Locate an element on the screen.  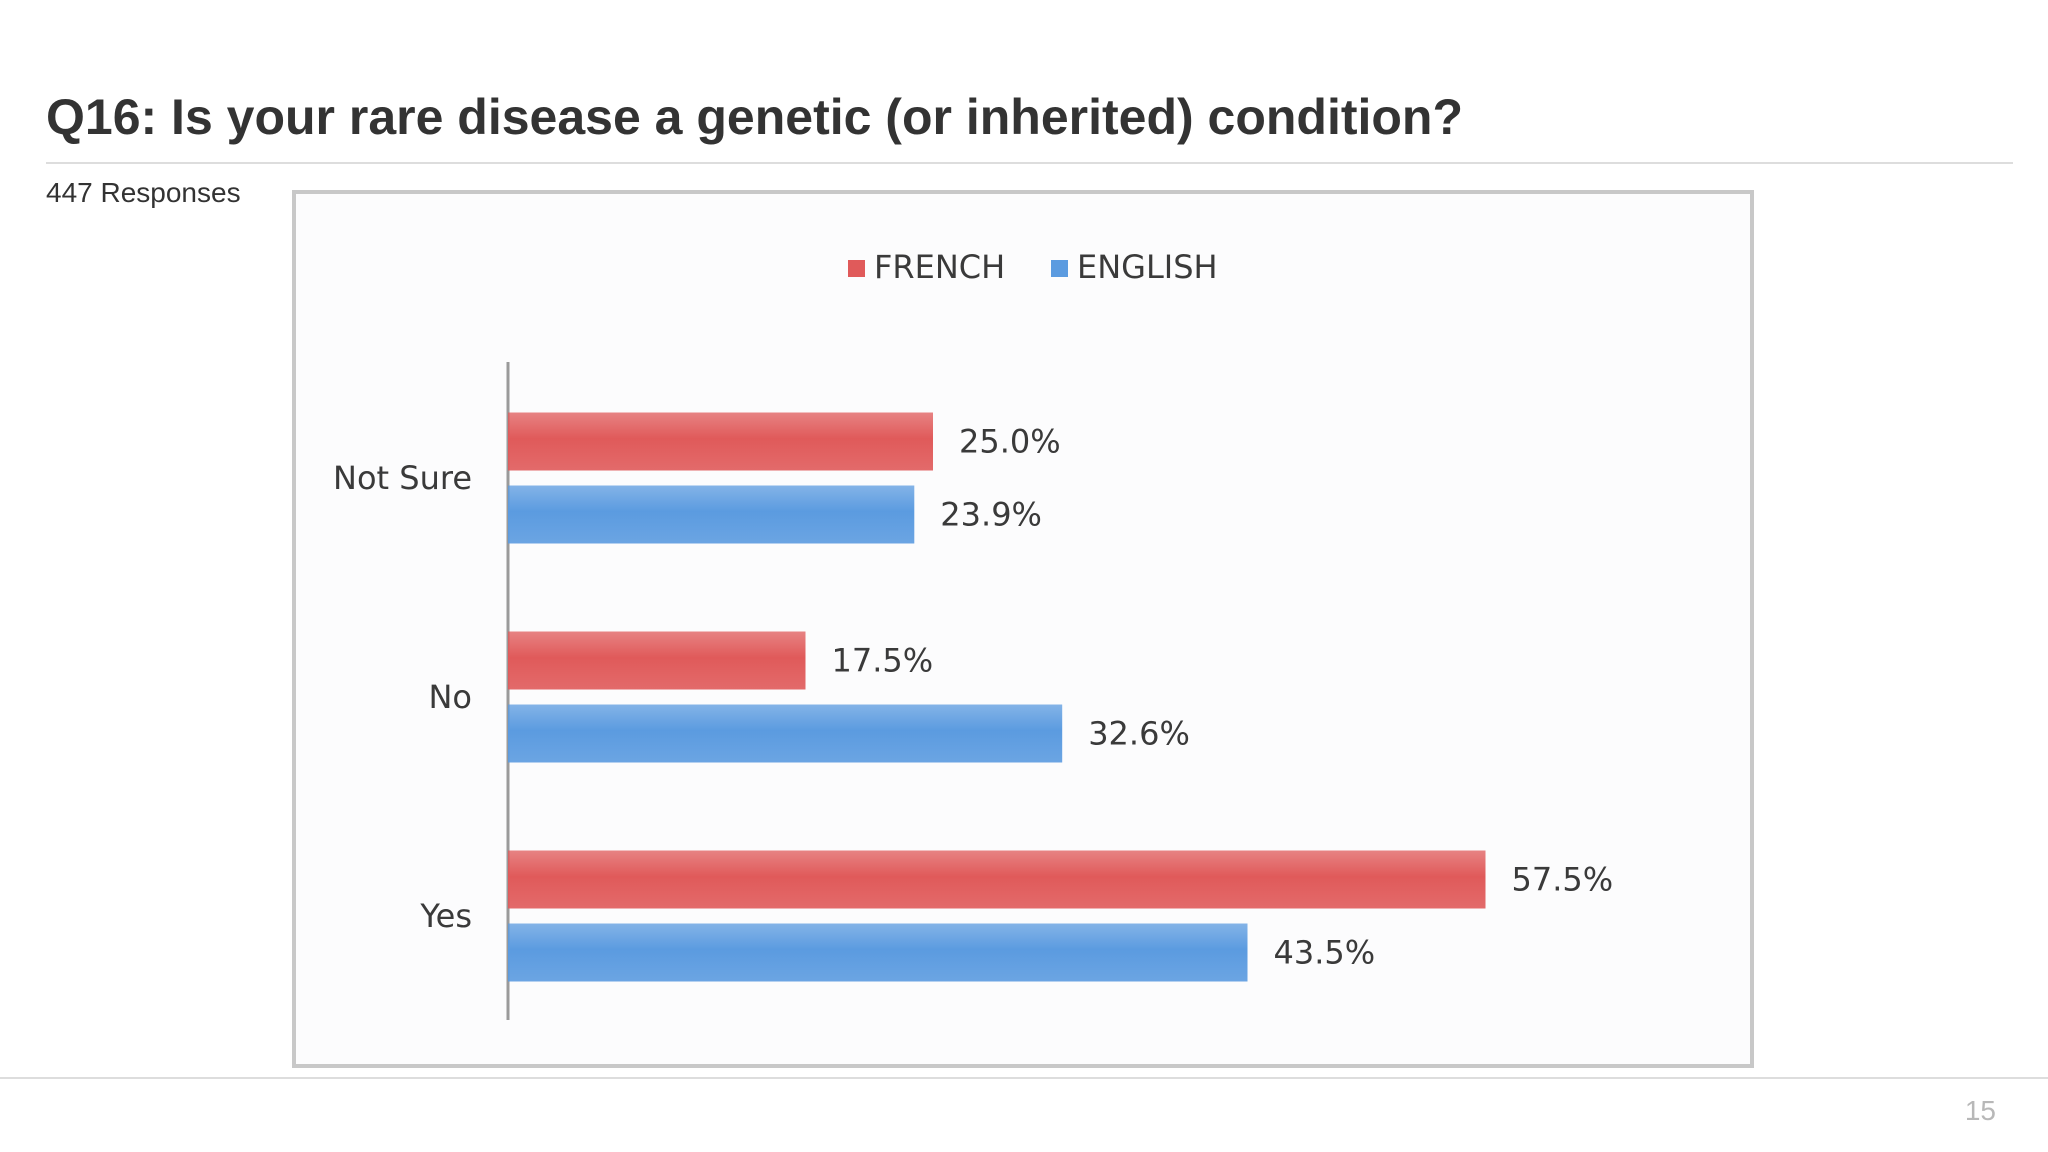
data-label: 32.6% is located at coordinates (1139, 734).